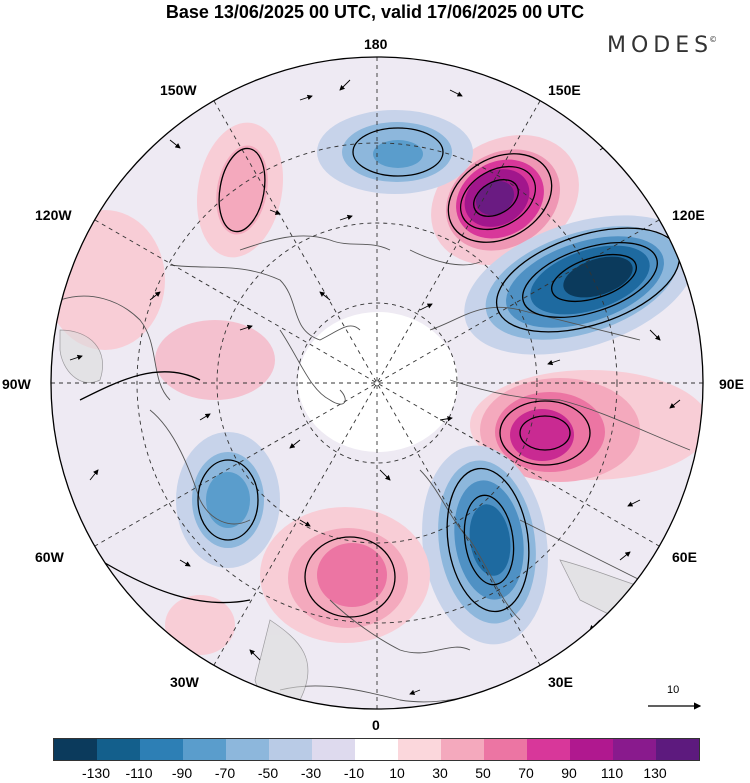 The height and width of the screenshot is (783, 750). I want to click on copyright-mark: ©, so click(713, 39).